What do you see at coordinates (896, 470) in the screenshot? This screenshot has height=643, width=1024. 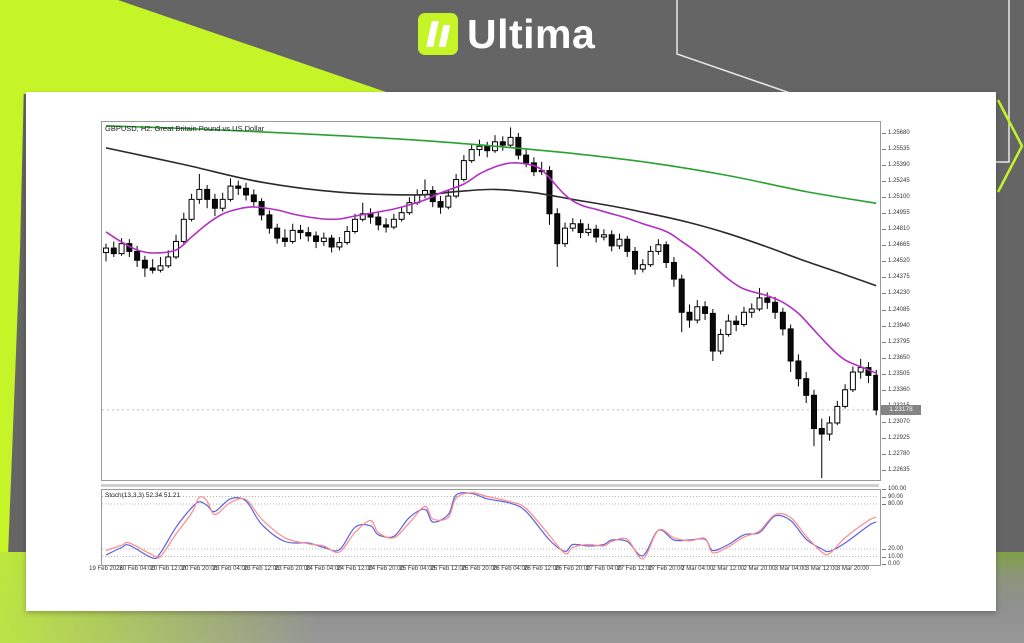 I see `price-axis-label: 1.22635` at bounding box center [896, 470].